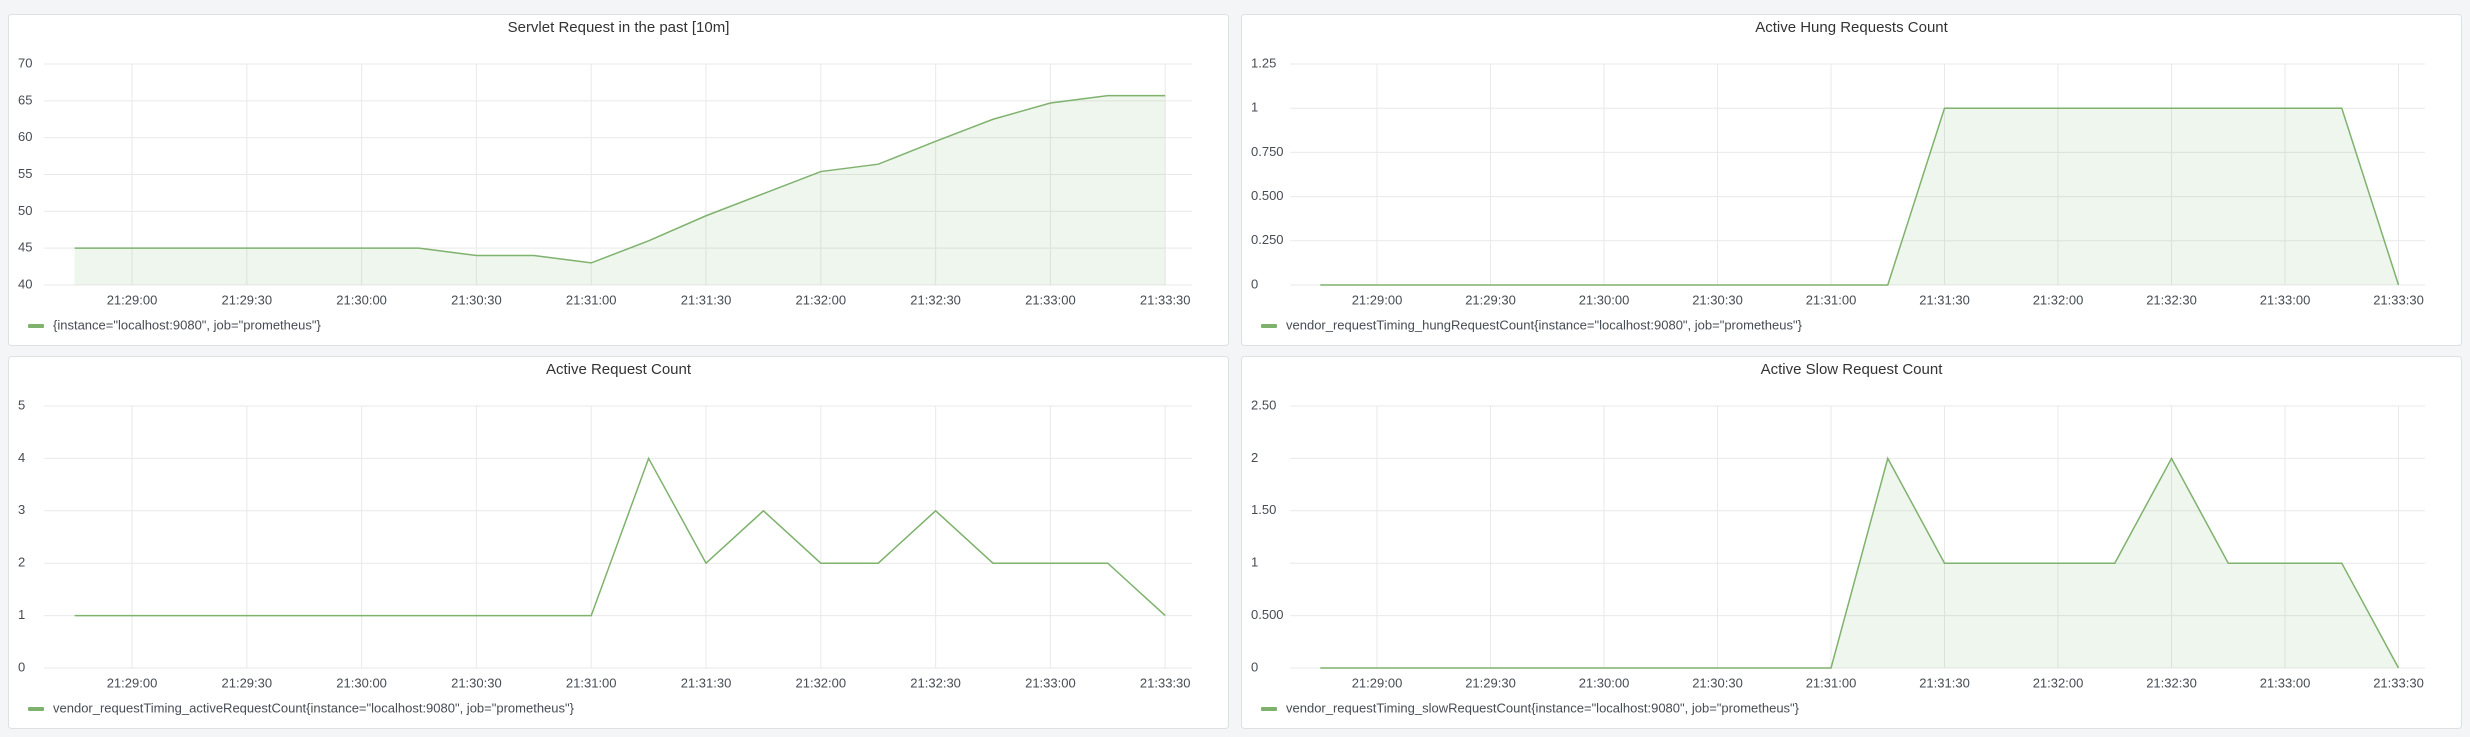 This screenshot has height=737, width=2470. I want to click on y-tick-label: 45, so click(25, 247).